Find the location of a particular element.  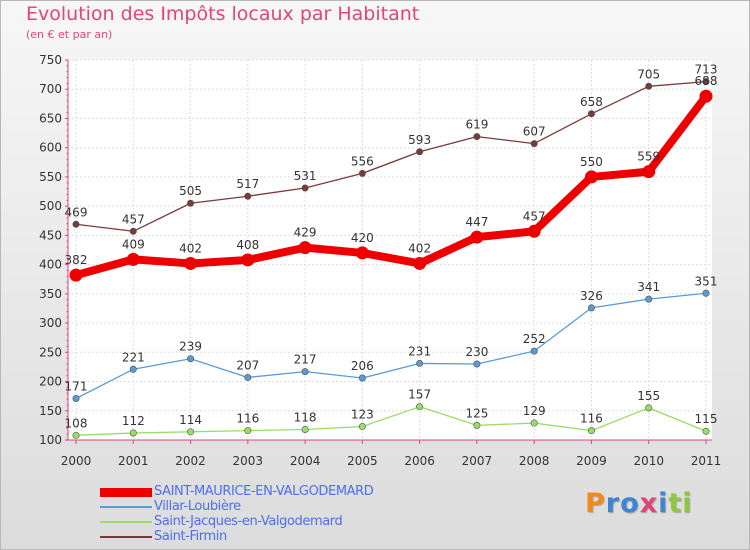

logo-letter: t is located at coordinates (675, 503).